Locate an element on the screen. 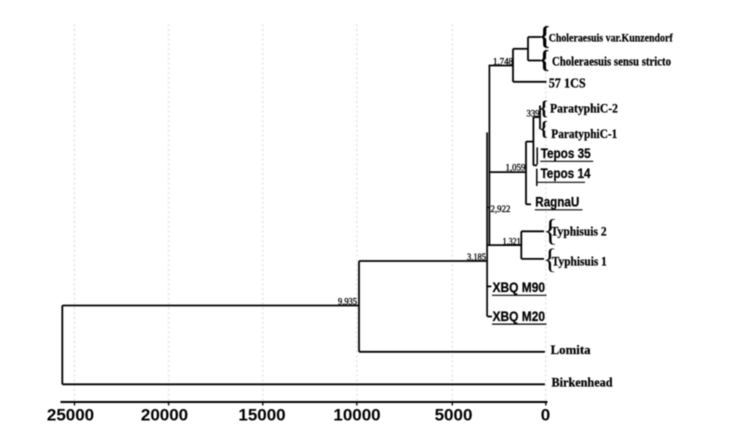 The height and width of the screenshot is (438, 732). svg-text: 1,748 is located at coordinates (503, 61).